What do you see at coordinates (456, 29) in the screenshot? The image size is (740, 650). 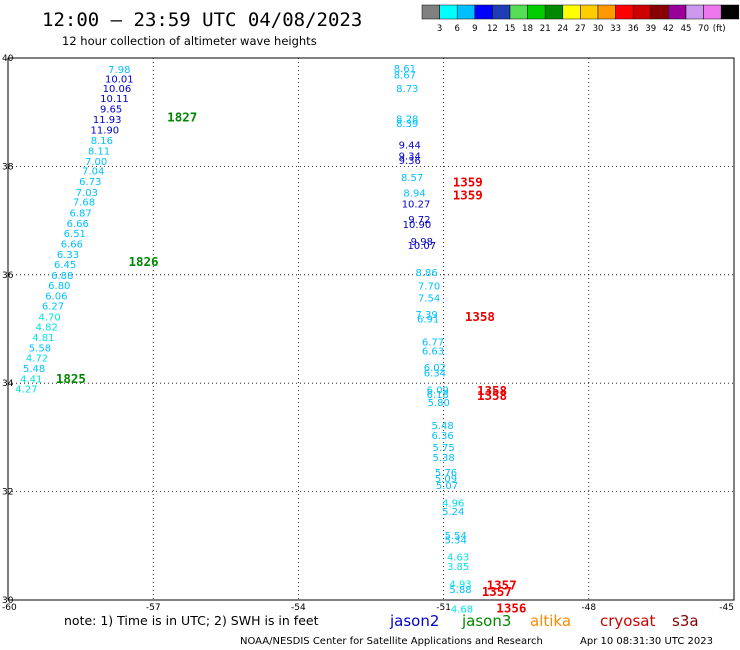 I see `colorbar-label: 6` at bounding box center [456, 29].